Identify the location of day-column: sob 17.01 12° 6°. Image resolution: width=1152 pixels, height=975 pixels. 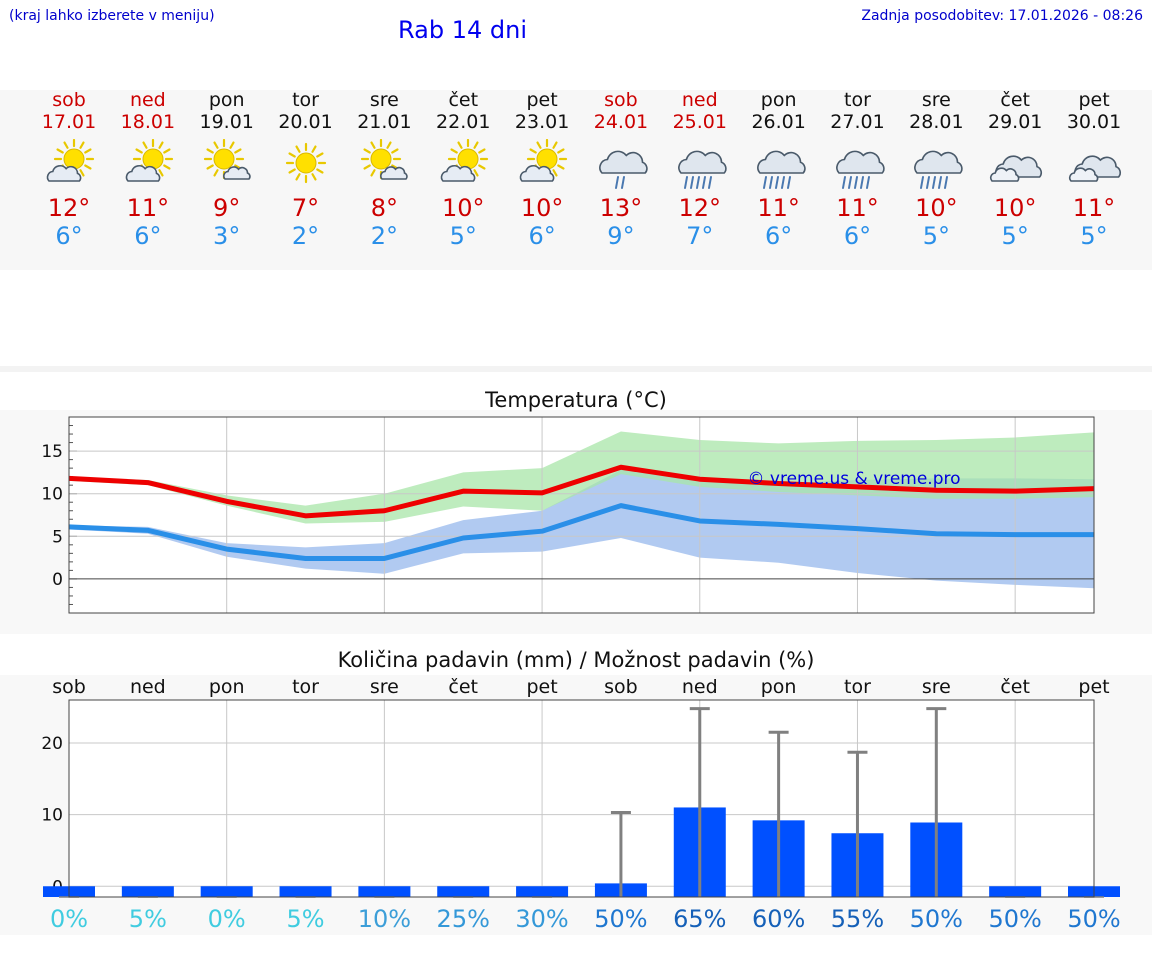
(69, 169).